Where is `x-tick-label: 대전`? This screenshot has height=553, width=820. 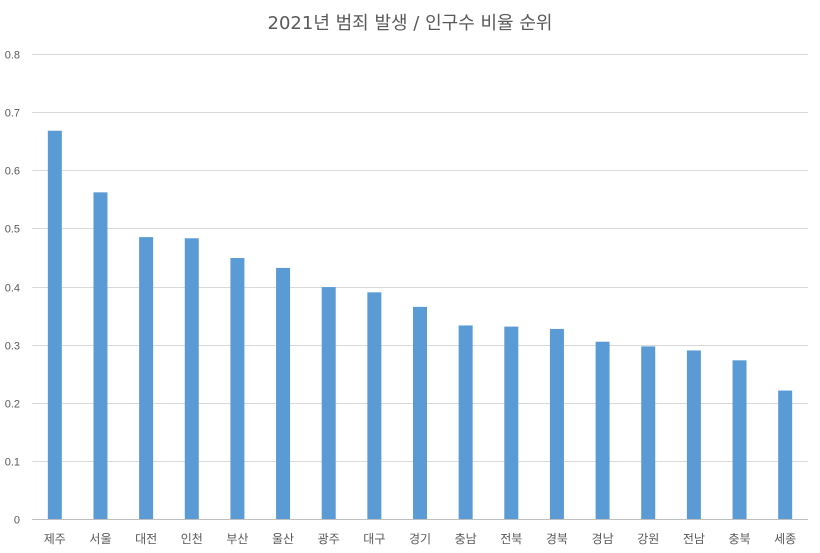
x-tick-label: 대전 is located at coordinates (146, 539).